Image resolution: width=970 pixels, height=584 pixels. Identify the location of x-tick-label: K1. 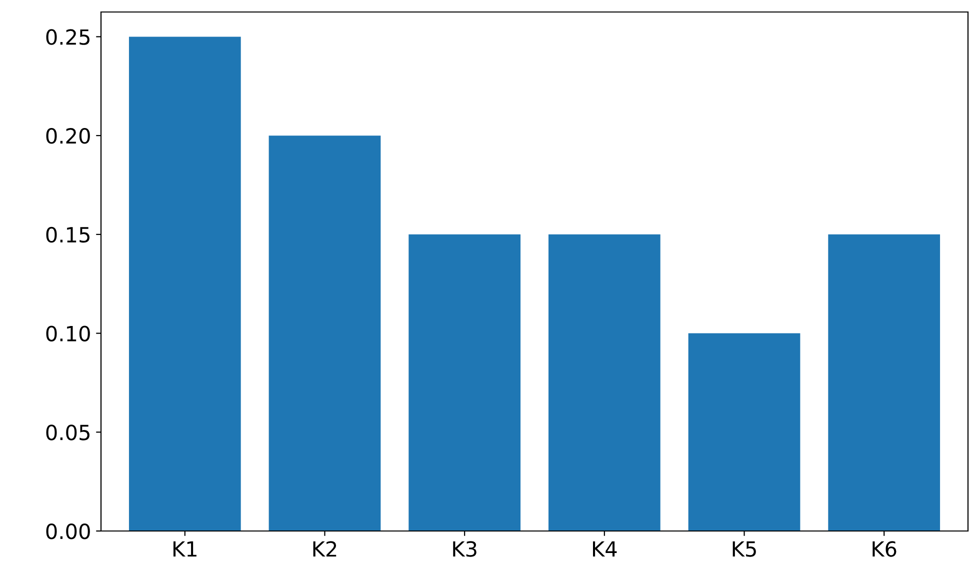
(184, 549).